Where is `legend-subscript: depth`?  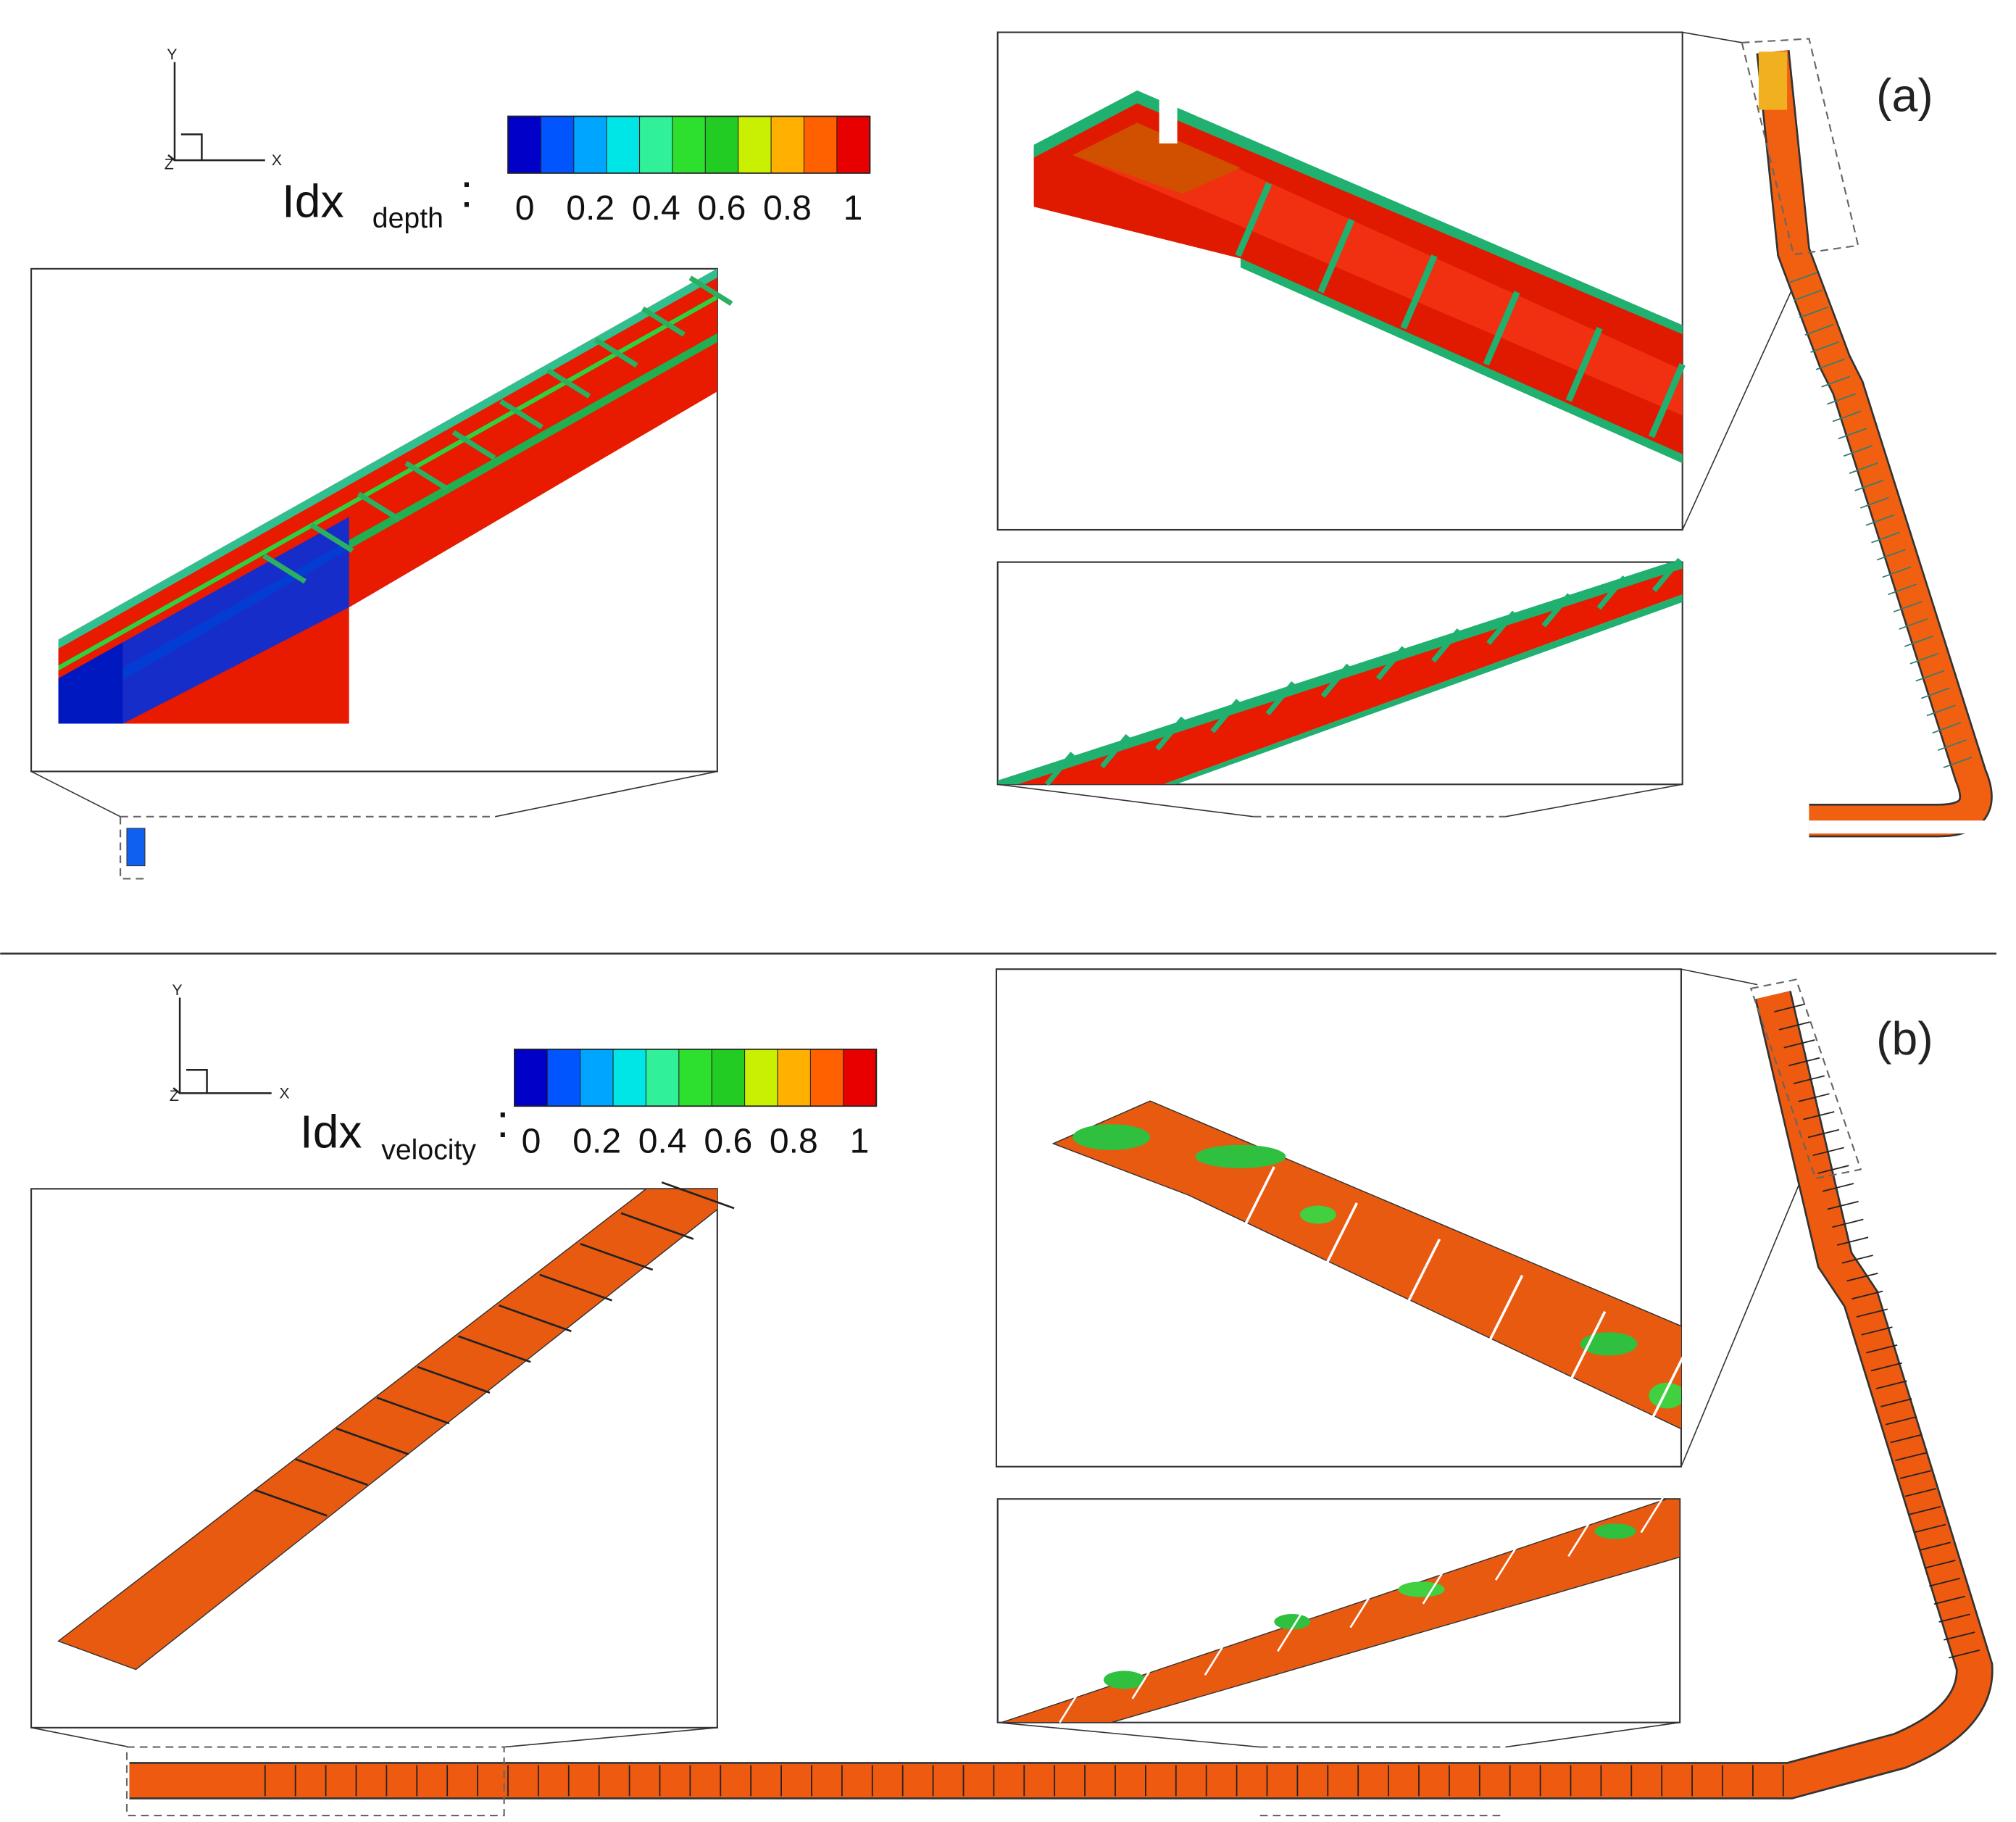 legend-subscript: depth is located at coordinates (407, 218).